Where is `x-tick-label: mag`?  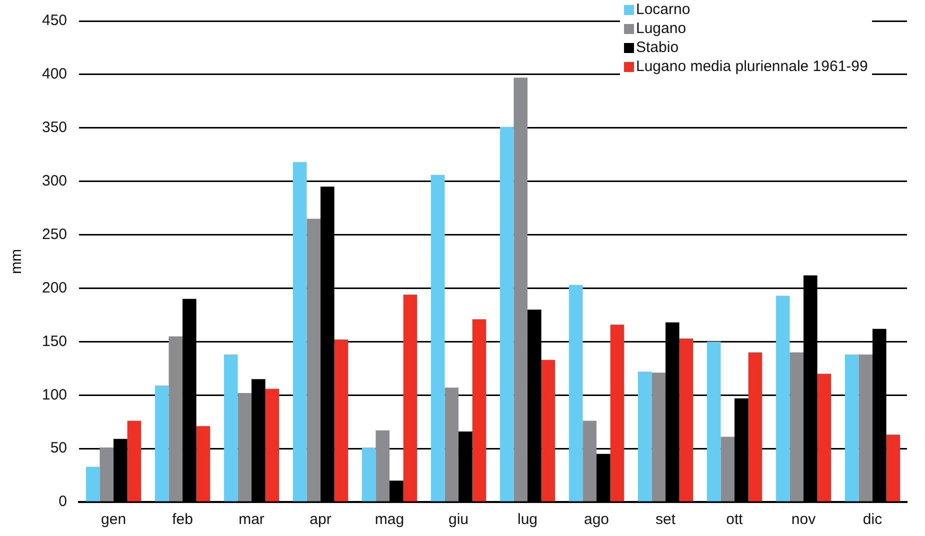 x-tick-label: mag is located at coordinates (389, 519).